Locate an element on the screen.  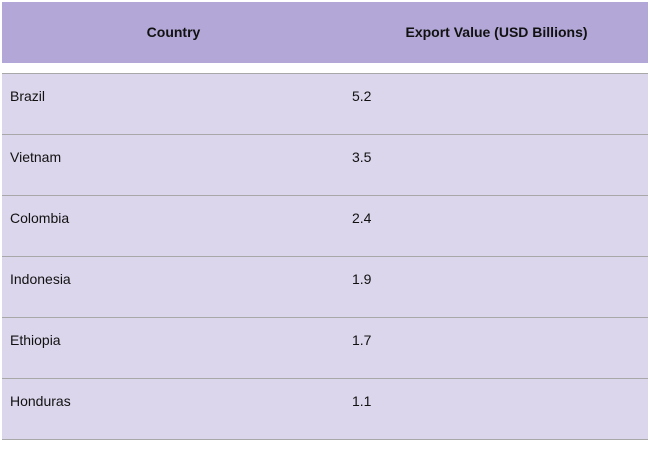
header-row: Country Export Value (USD Billions) is located at coordinates (325, 42).